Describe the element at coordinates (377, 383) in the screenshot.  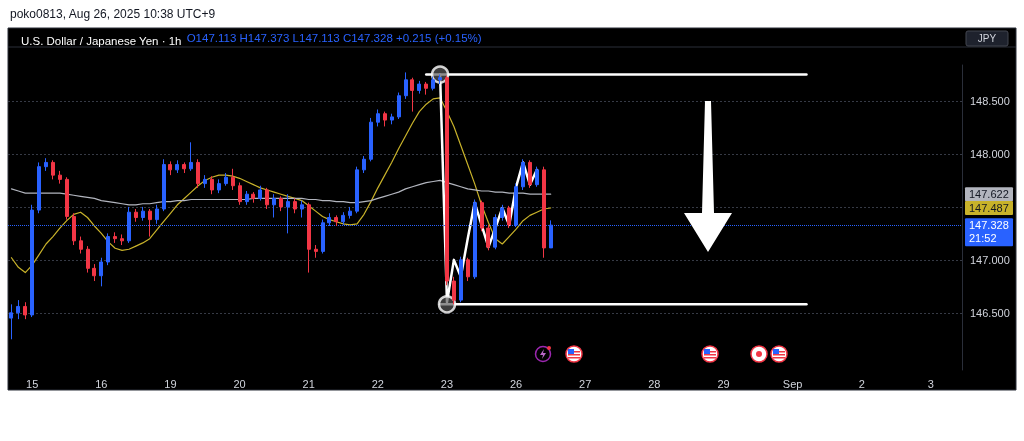
I see `x-tick-label: 22` at that location.